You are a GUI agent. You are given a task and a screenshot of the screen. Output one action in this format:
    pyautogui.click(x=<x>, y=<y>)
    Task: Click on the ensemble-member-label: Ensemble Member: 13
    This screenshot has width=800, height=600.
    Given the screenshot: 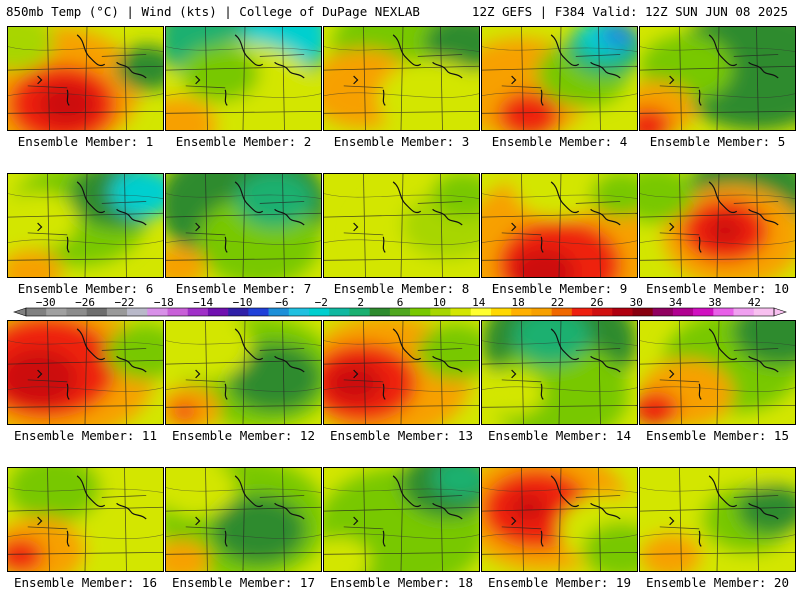 What is the action you would take?
    pyautogui.click(x=401, y=435)
    